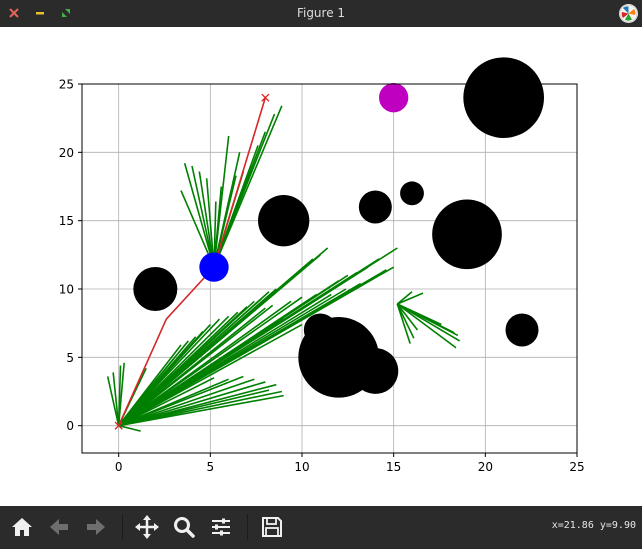 This screenshot has width=642, height=549. What do you see at coordinates (66, 221) in the screenshot?
I see `y-tick-label: 15` at bounding box center [66, 221].